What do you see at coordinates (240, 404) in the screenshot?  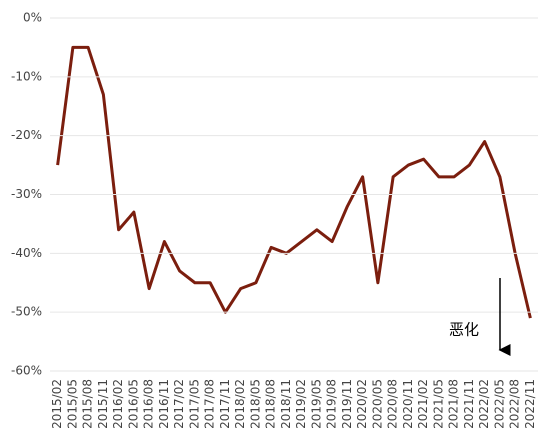 I see `x-tick-label: 2018/02` at bounding box center [240, 404].